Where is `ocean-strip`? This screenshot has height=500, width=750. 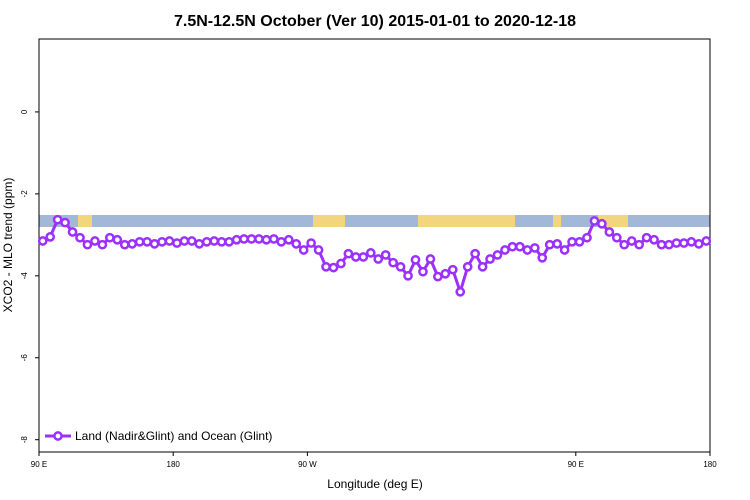 ocean-strip is located at coordinates (374, 221).